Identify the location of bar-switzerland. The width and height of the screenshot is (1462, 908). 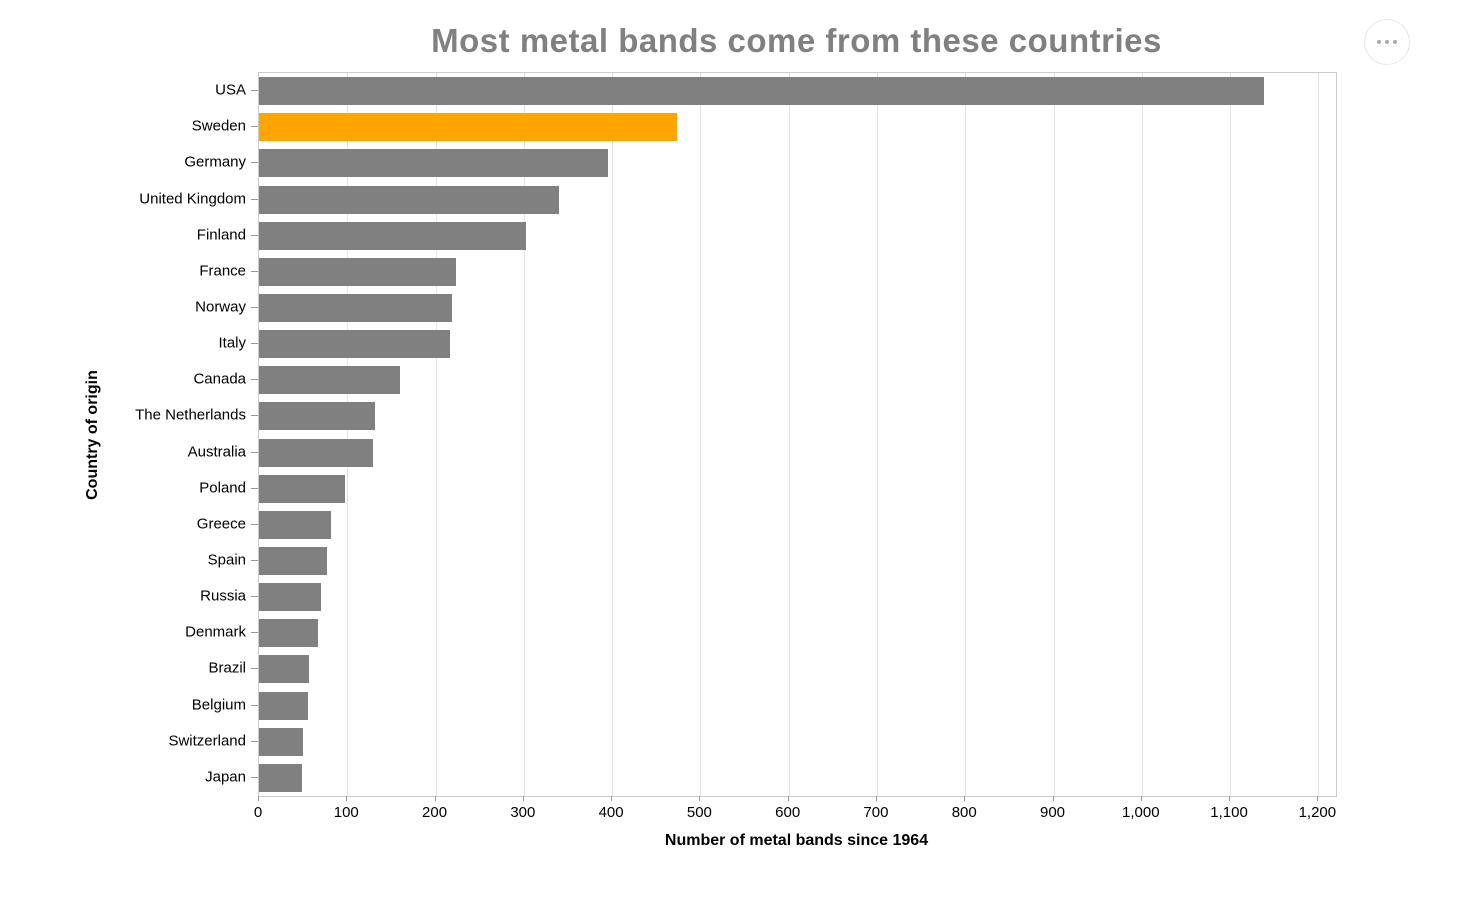
(281, 741).